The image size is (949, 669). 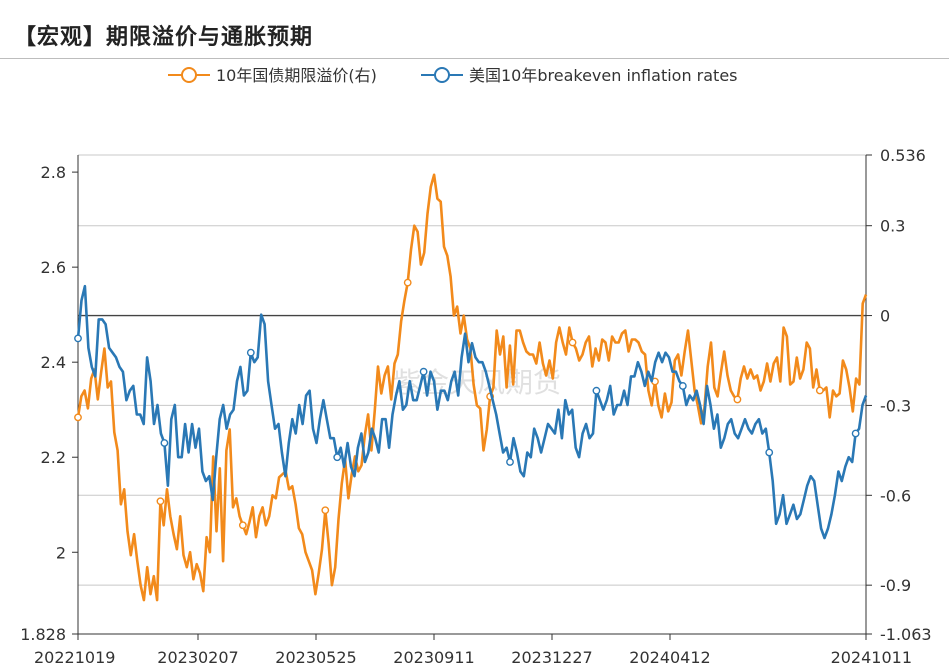 I want to click on y-left-tick-label: 2.6, so click(x=53, y=267).